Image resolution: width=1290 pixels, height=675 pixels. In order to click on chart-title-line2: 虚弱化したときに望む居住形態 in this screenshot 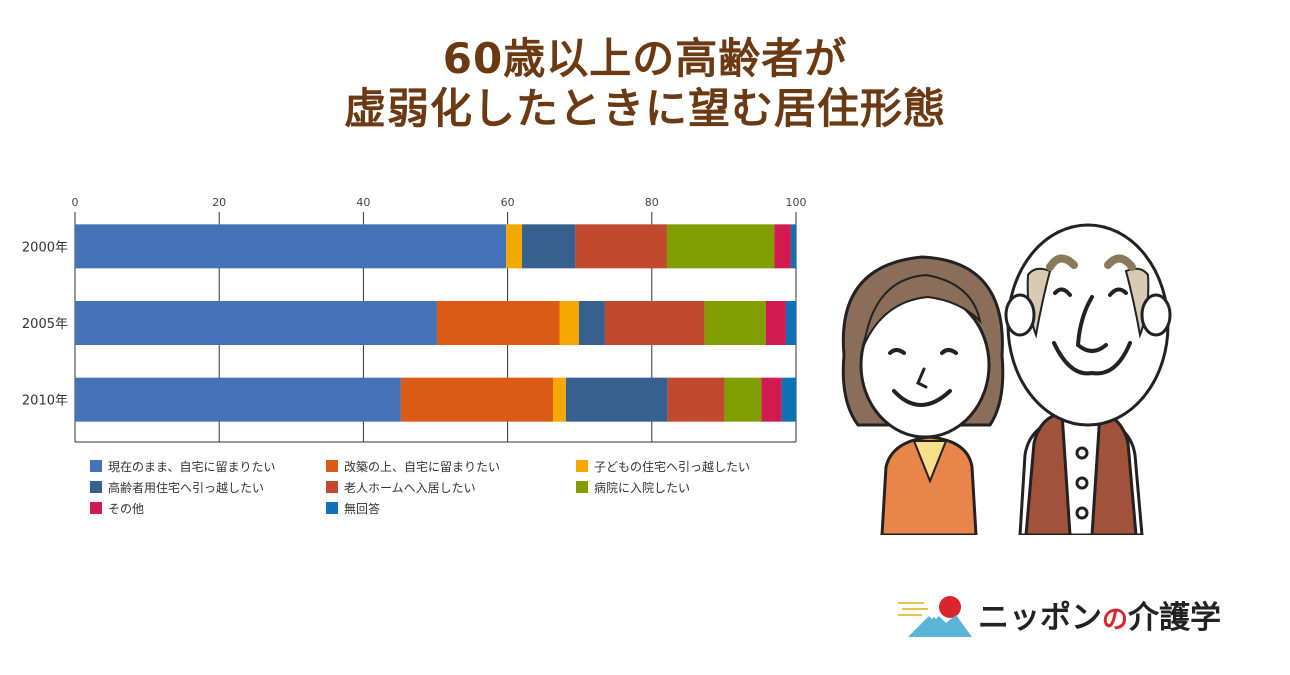, I will do `click(644, 108)`.